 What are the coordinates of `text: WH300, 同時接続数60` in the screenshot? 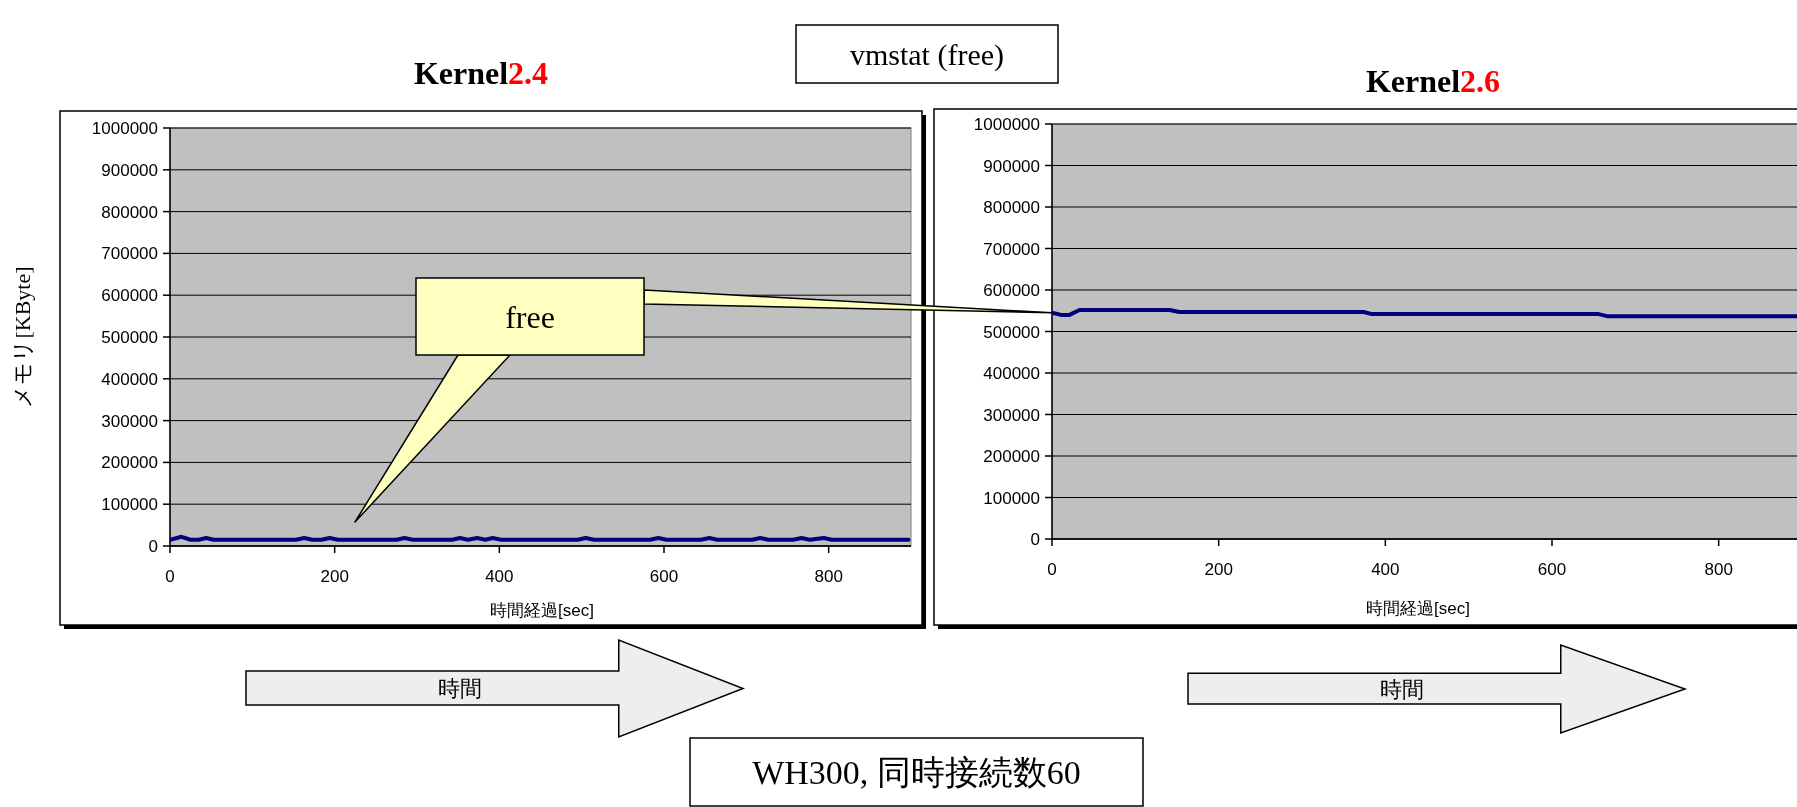 It's located at (916, 772).